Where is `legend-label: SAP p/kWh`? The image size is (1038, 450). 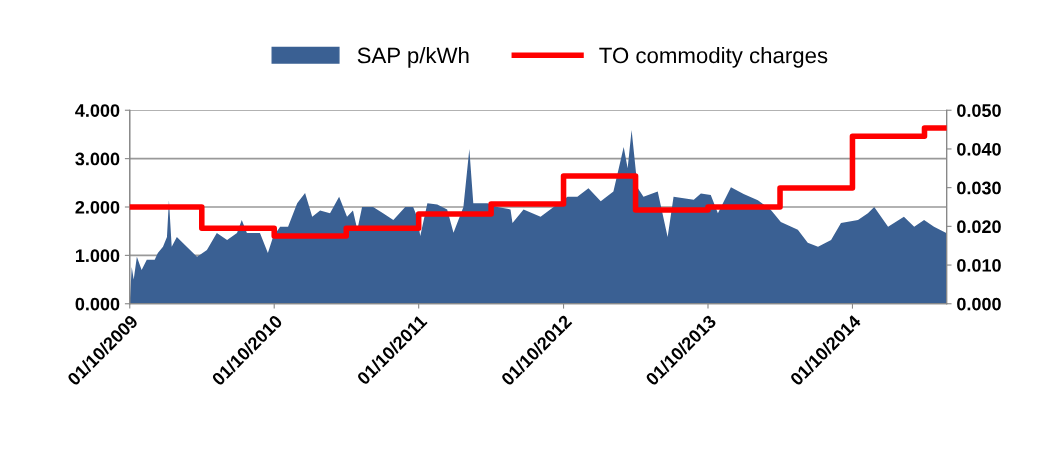
legend-label: SAP p/kWh is located at coordinates (413, 57).